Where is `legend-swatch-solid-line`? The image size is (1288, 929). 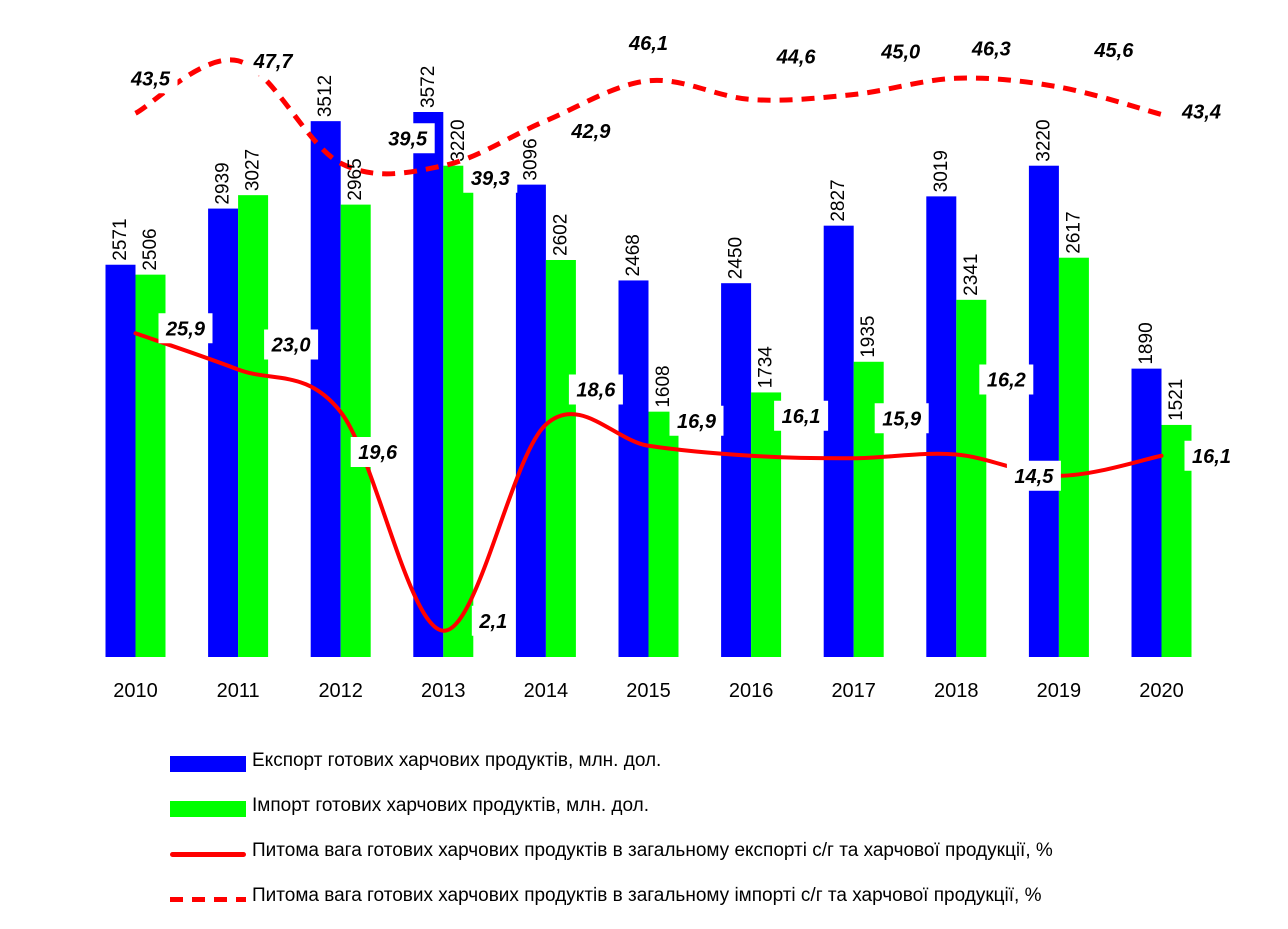 legend-swatch-solid-line is located at coordinates (208, 854).